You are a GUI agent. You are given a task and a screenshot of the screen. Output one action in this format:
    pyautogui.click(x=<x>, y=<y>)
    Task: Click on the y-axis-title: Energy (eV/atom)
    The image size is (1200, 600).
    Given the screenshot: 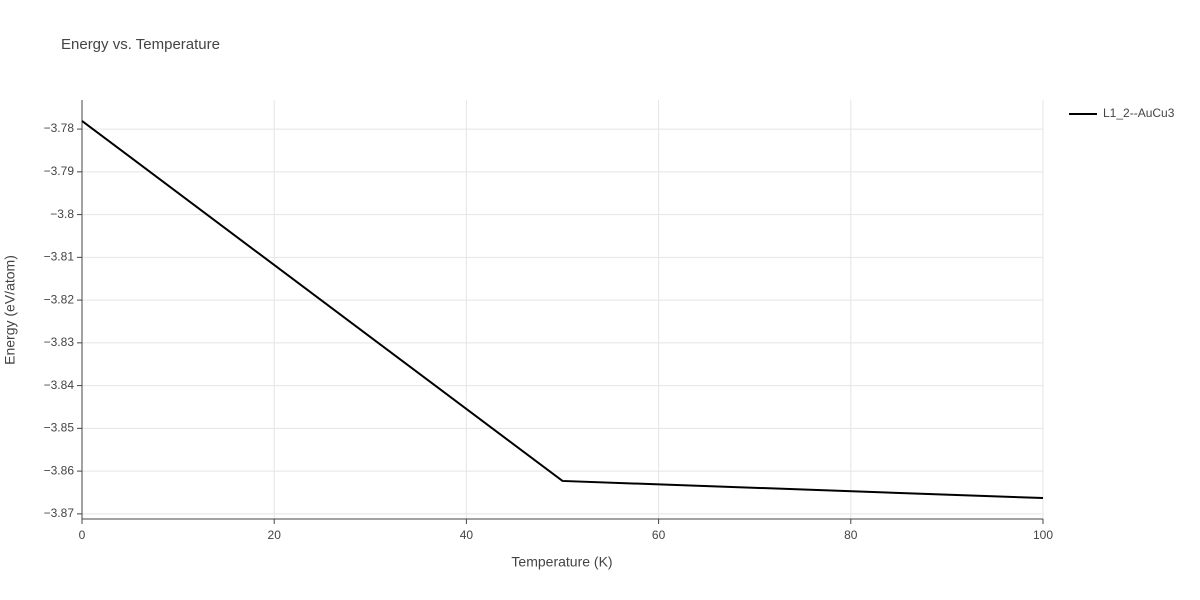 What is the action you would take?
    pyautogui.click(x=10, y=310)
    